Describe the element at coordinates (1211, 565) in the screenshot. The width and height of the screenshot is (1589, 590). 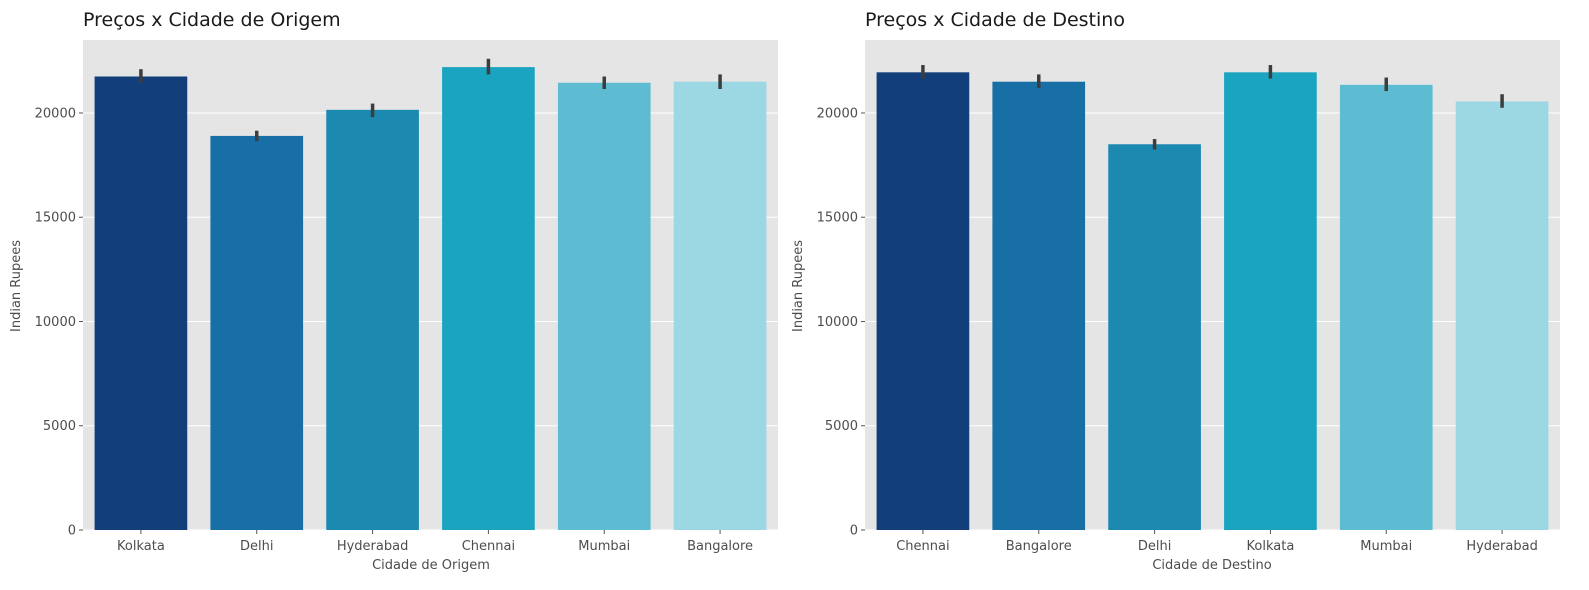
I see `x-axis-label: Cidade de Destino` at that location.